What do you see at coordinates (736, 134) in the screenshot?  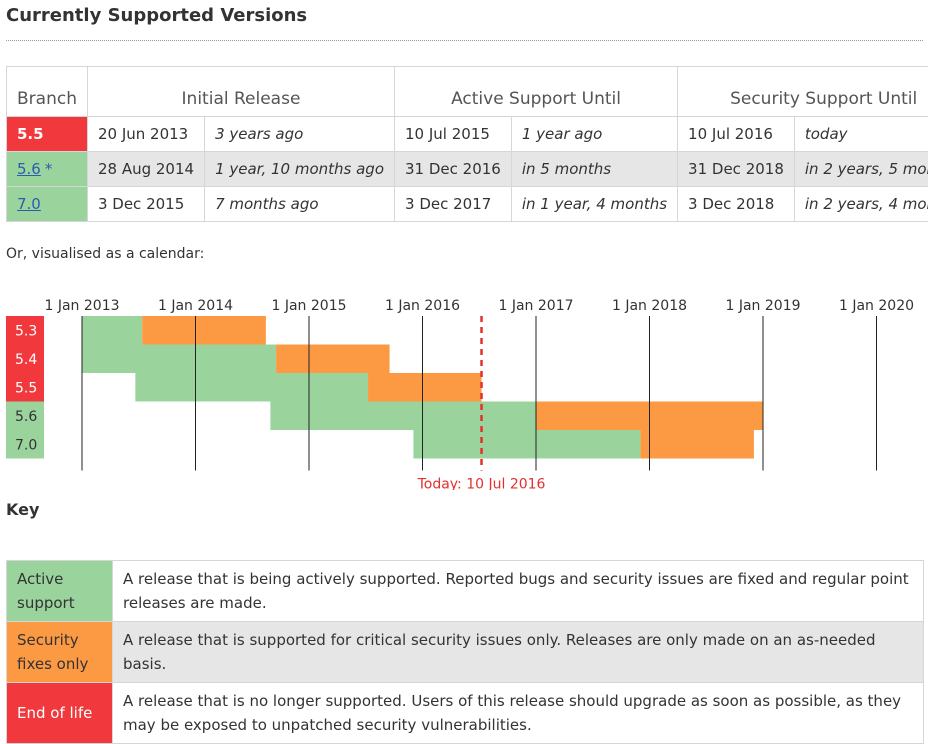 I see `security-support-date: 10 Jul 2016` at bounding box center [736, 134].